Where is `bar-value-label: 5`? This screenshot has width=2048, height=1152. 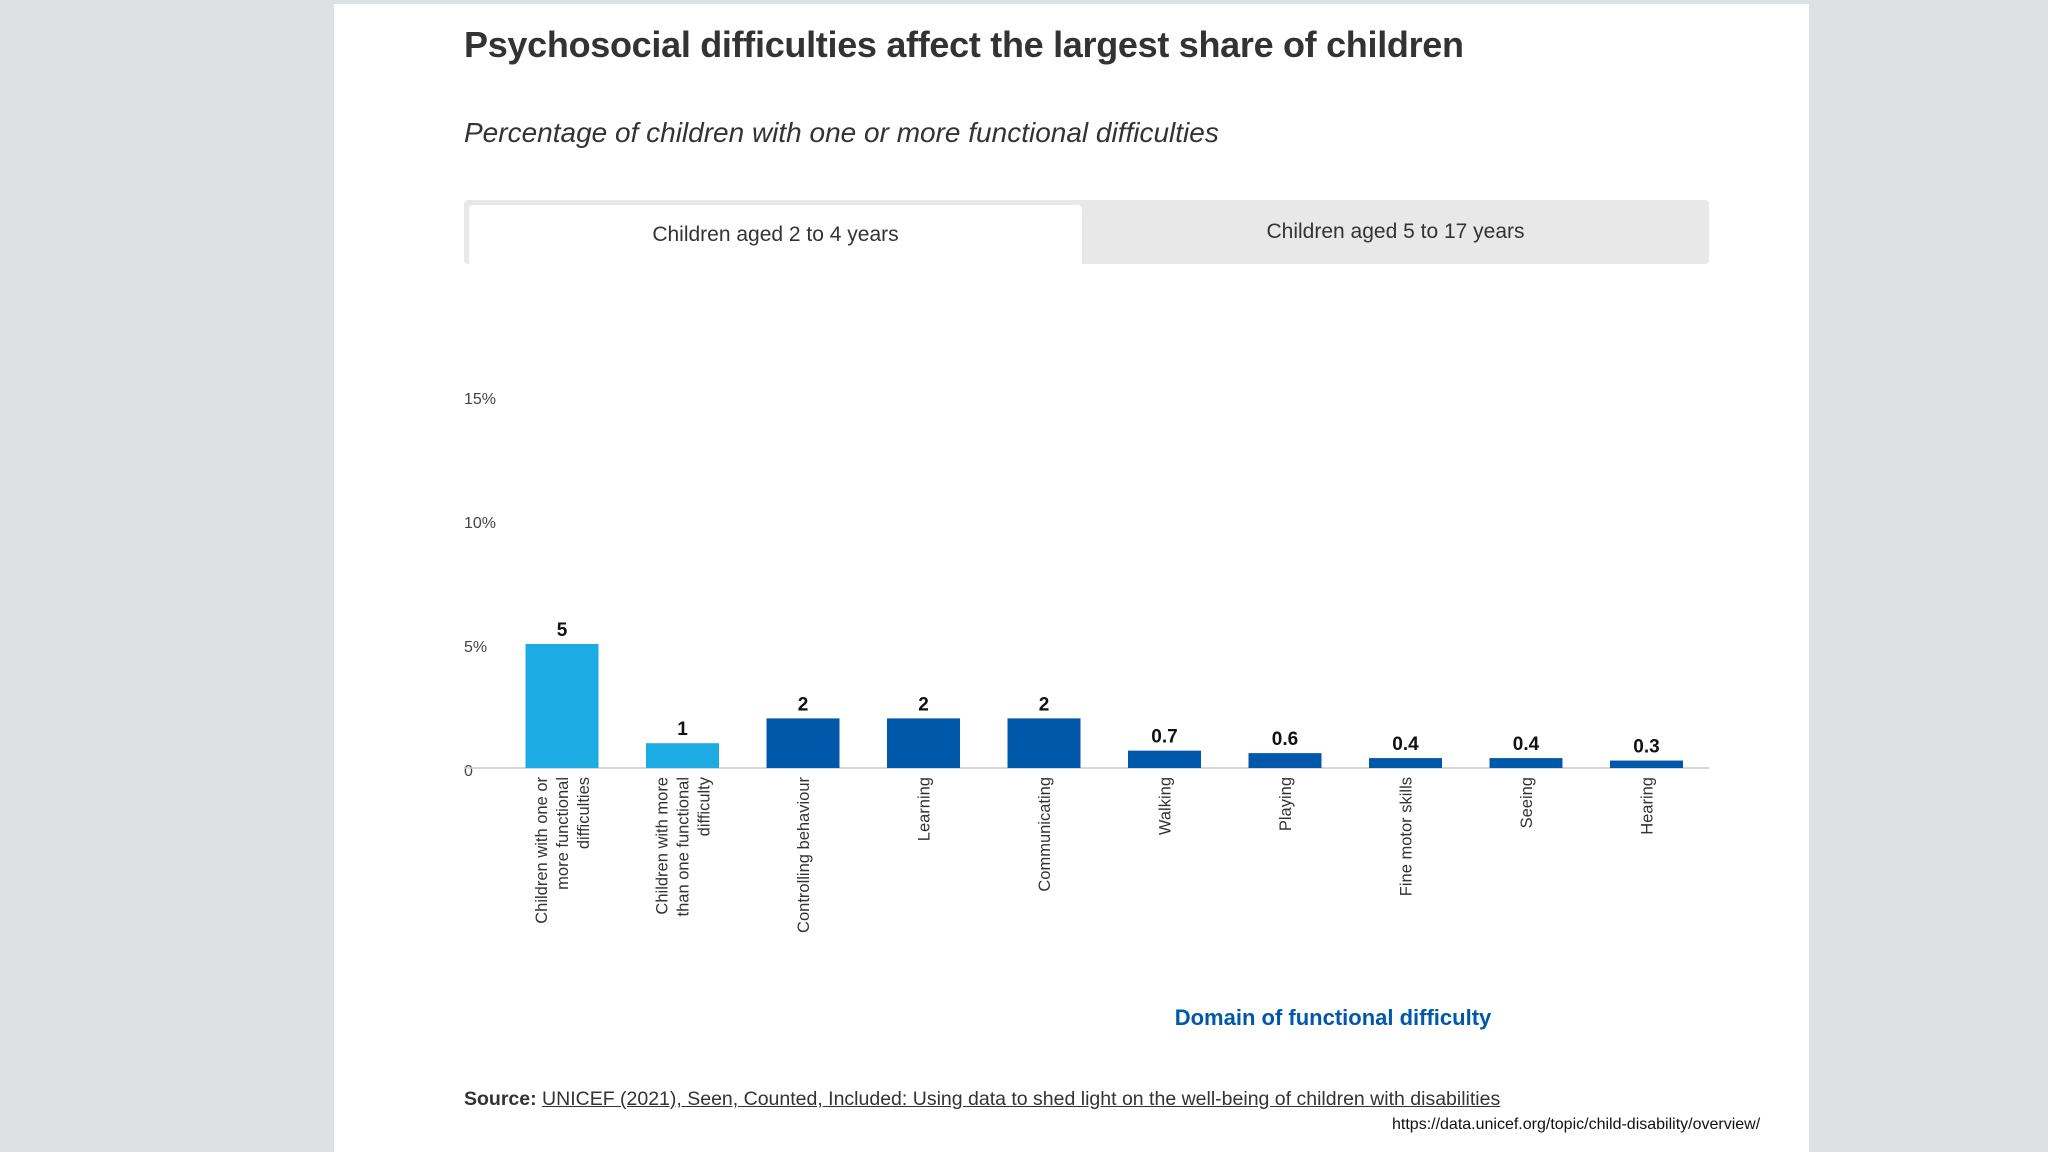 bar-value-label: 5 is located at coordinates (562, 630).